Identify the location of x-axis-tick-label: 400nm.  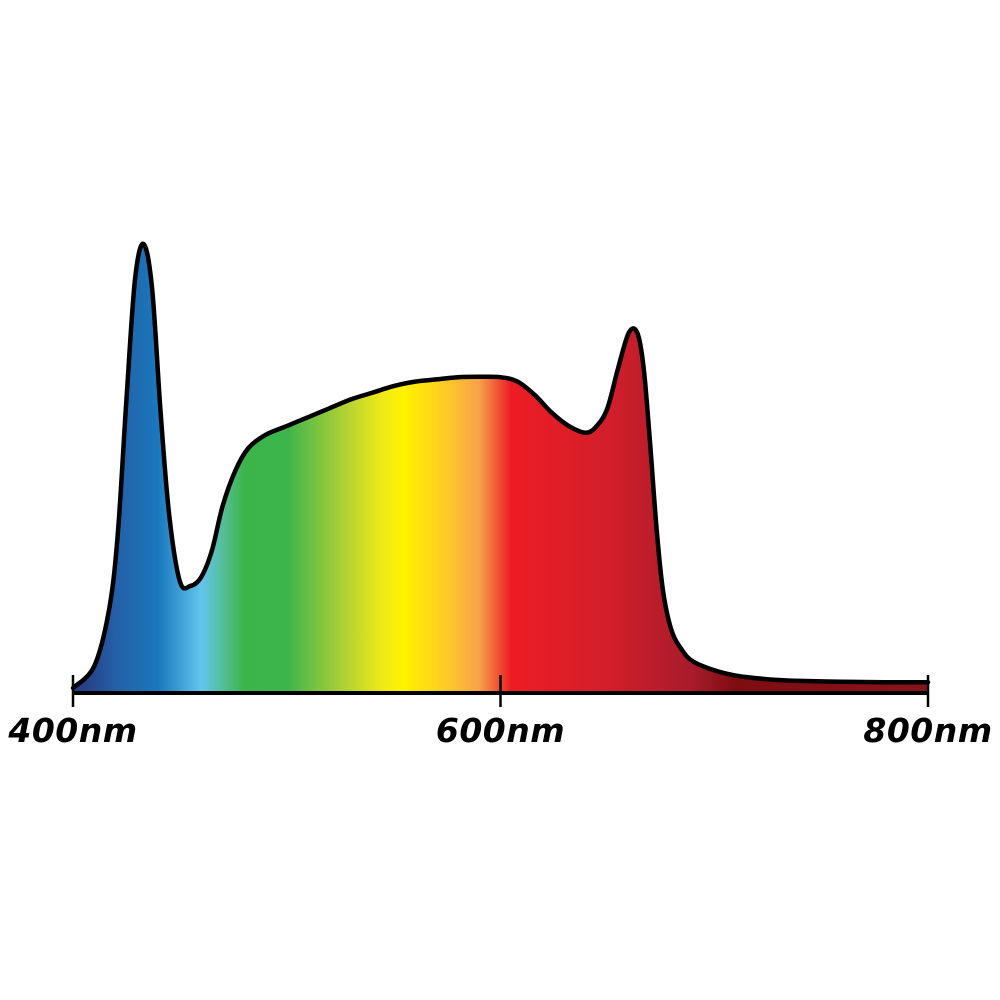
(72, 730).